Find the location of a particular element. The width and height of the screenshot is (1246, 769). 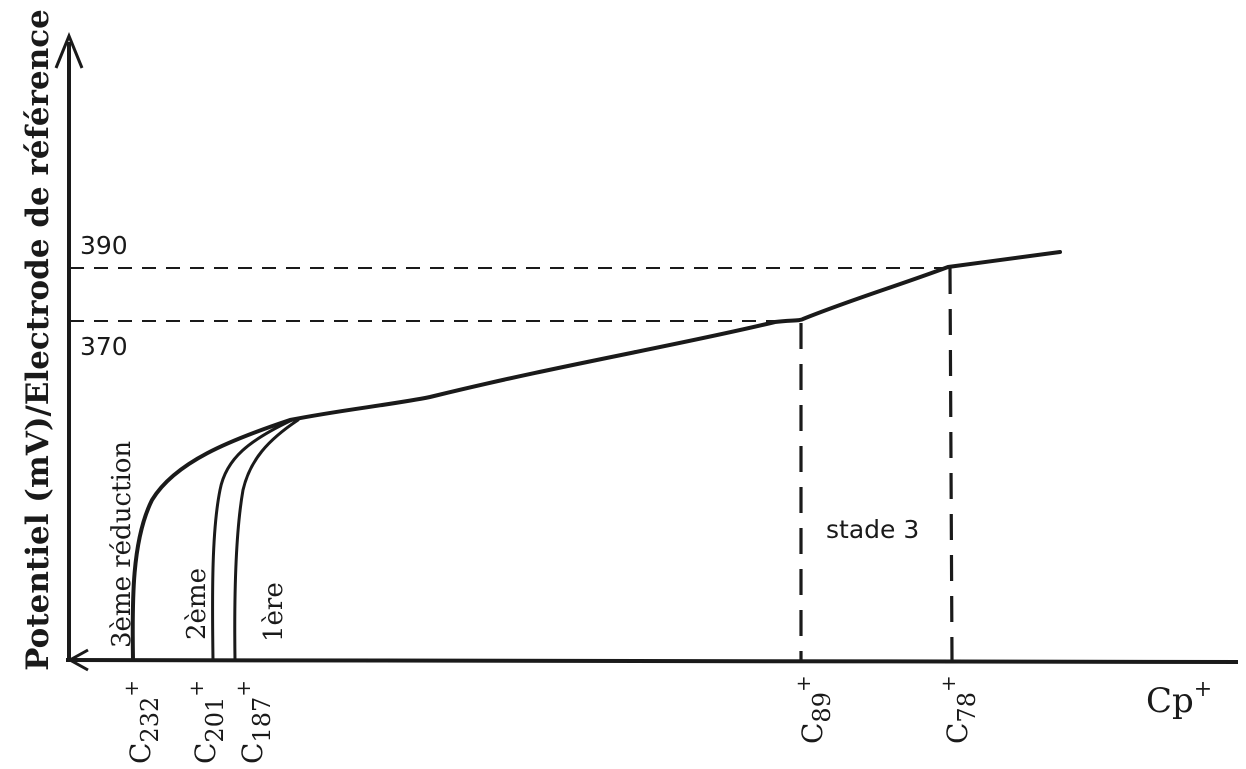

svg-text: C78+ is located at coordinates (958, 709).